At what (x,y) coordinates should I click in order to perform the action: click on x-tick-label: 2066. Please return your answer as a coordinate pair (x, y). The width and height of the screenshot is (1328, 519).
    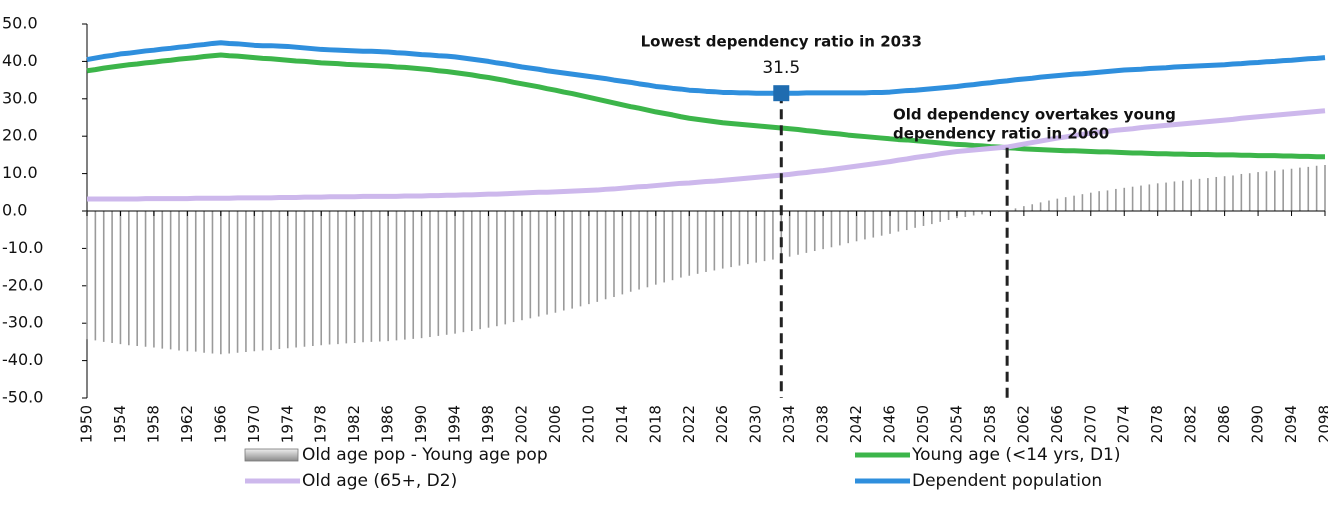
    Looking at the image, I should click on (1057, 424).